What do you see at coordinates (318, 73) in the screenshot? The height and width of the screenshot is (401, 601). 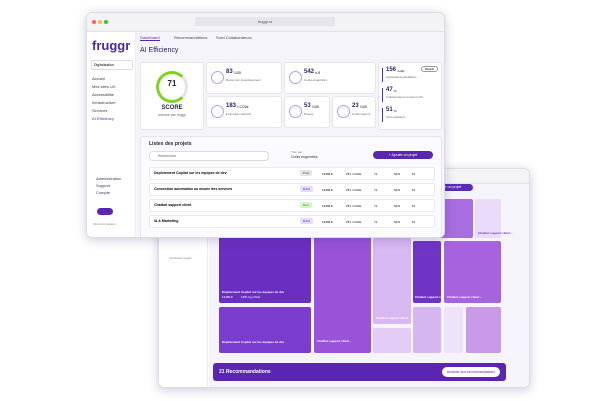 I see `metric-unit: k €` at bounding box center [318, 73].